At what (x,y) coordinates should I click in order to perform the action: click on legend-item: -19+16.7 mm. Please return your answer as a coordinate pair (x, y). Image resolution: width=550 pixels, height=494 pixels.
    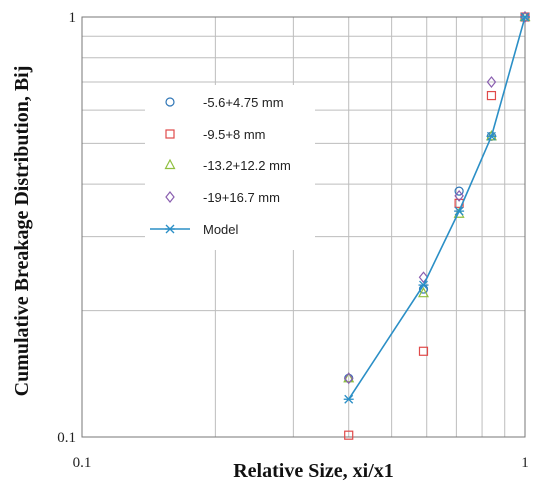
    Looking at the image, I should click on (222, 197).